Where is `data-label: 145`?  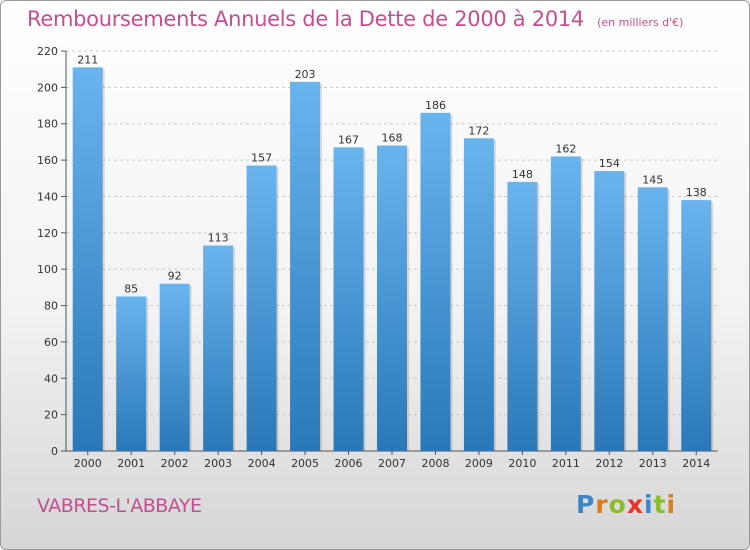
data-label: 145 is located at coordinates (652, 179).